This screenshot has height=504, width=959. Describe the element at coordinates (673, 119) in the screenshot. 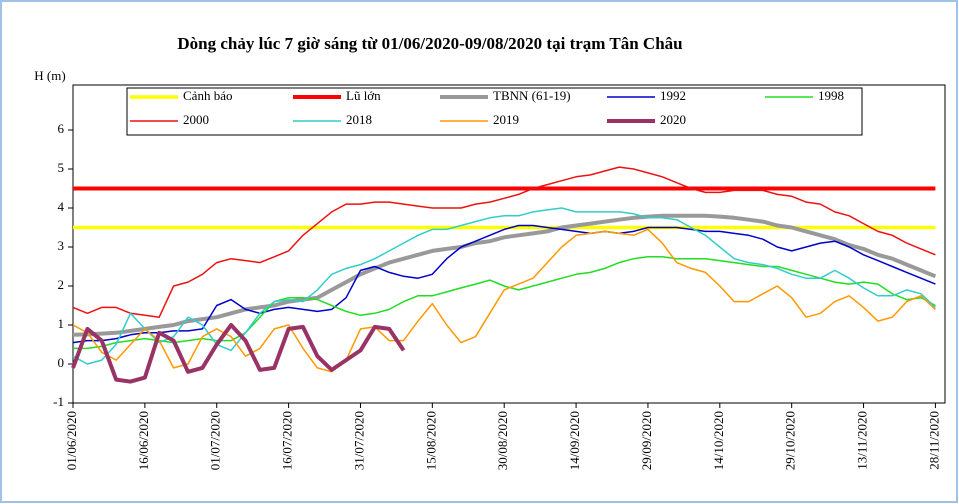

I see `legend-label: 2020` at that location.